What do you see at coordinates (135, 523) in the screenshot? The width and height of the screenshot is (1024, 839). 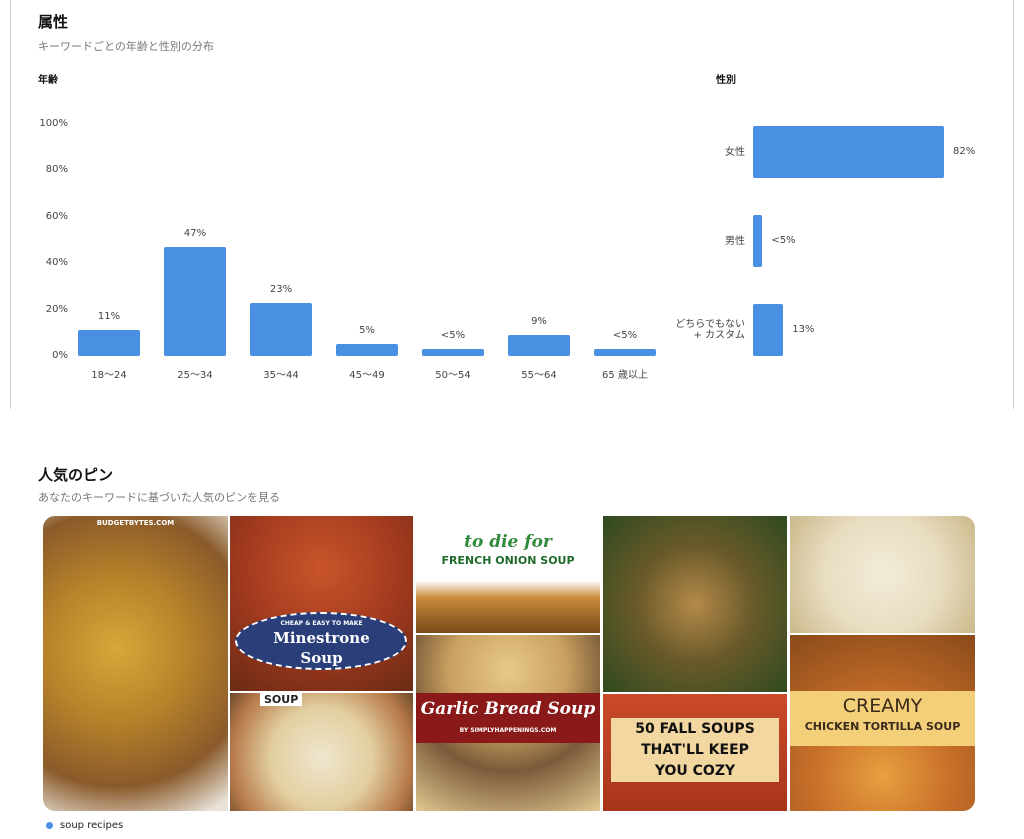 I see `pin-watermark: BUDGETBYTES.COM` at bounding box center [135, 523].